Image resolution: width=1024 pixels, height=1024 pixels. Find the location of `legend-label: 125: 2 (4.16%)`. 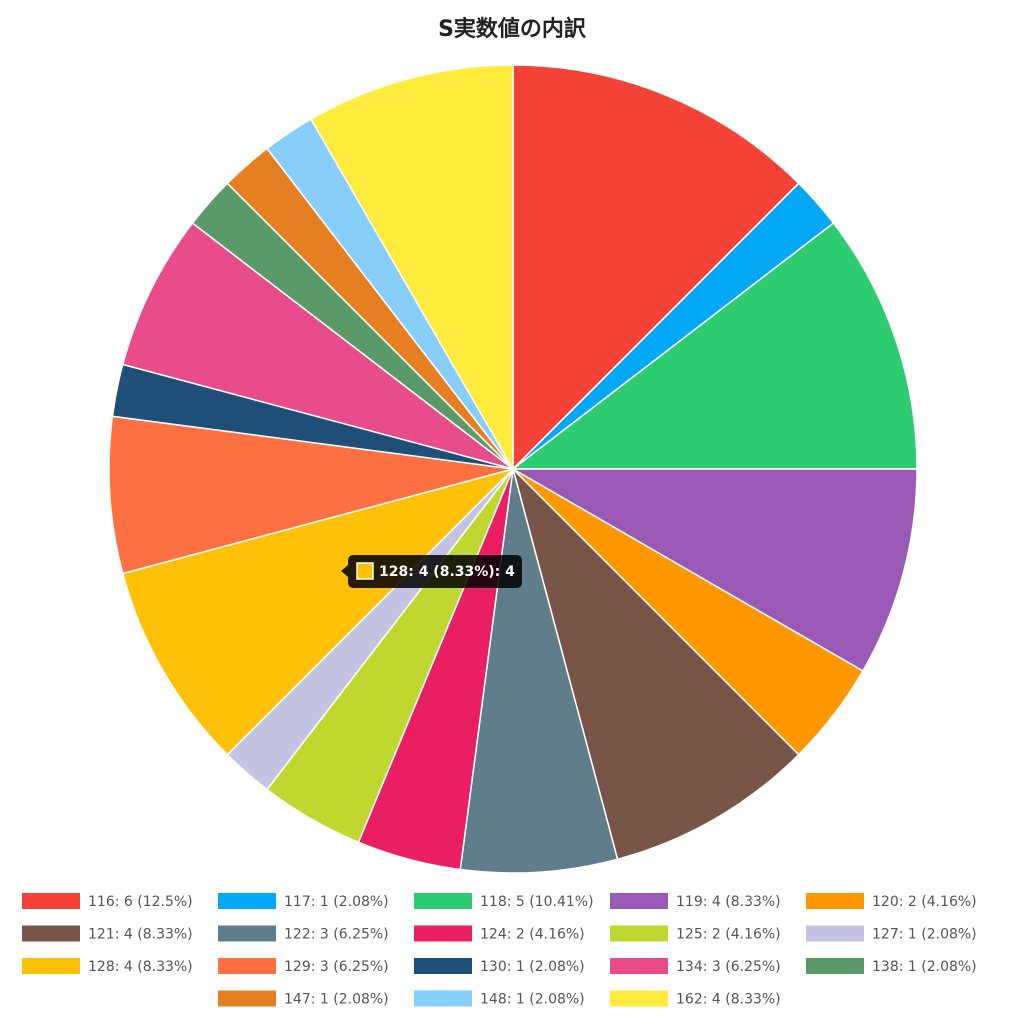

legend-label: 125: 2 (4.16%) is located at coordinates (728, 935).